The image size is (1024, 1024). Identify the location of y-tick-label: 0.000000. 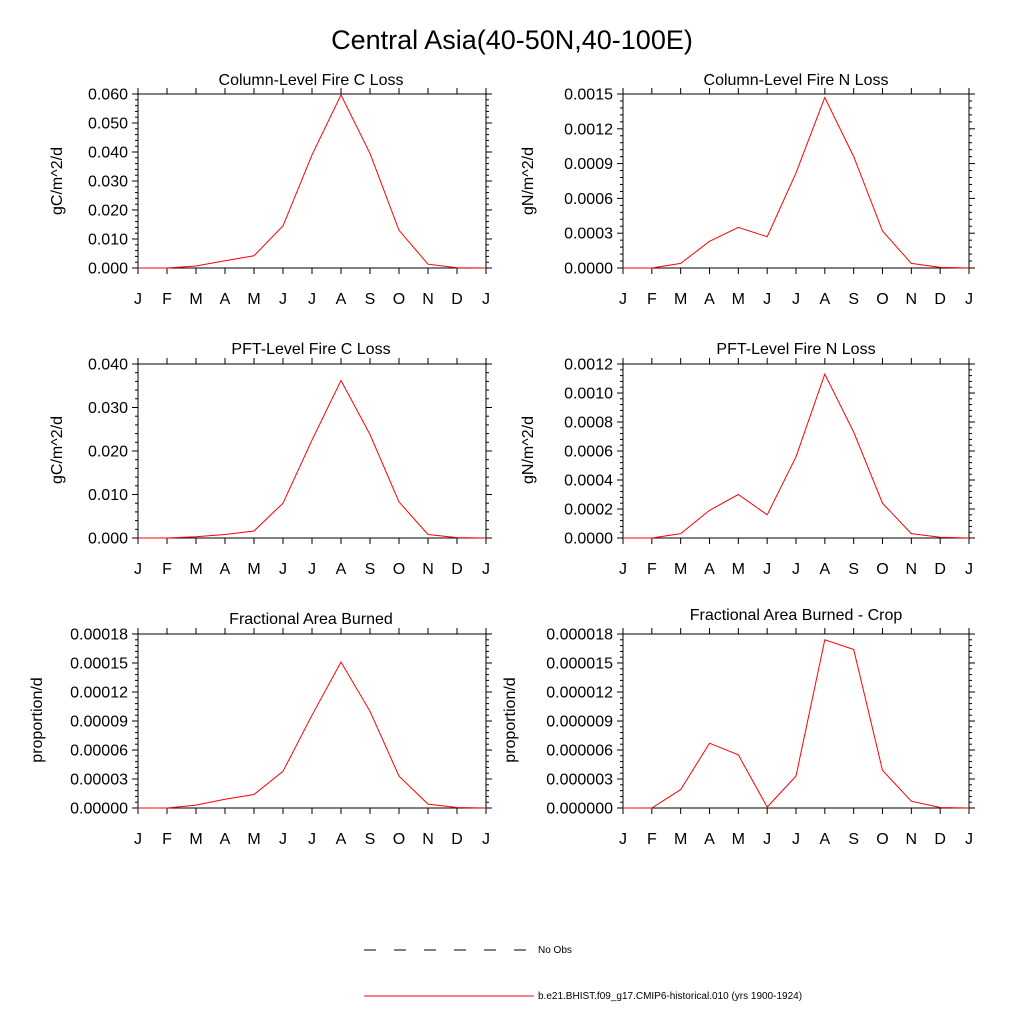
(579, 809).